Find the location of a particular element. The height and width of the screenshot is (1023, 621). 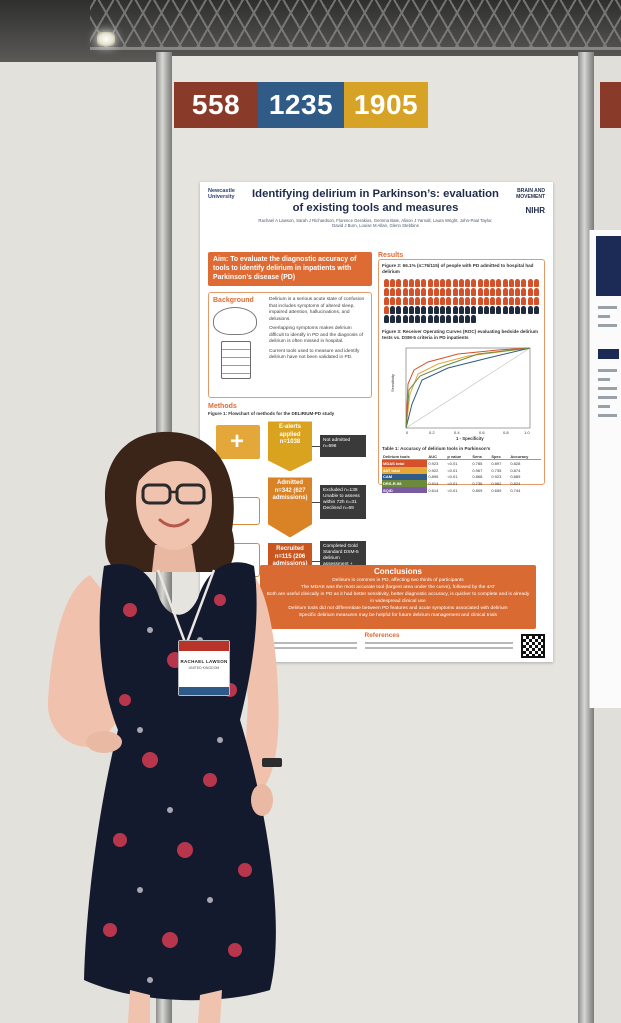

table-cell: 0.824 is located at coordinates (515, 484).